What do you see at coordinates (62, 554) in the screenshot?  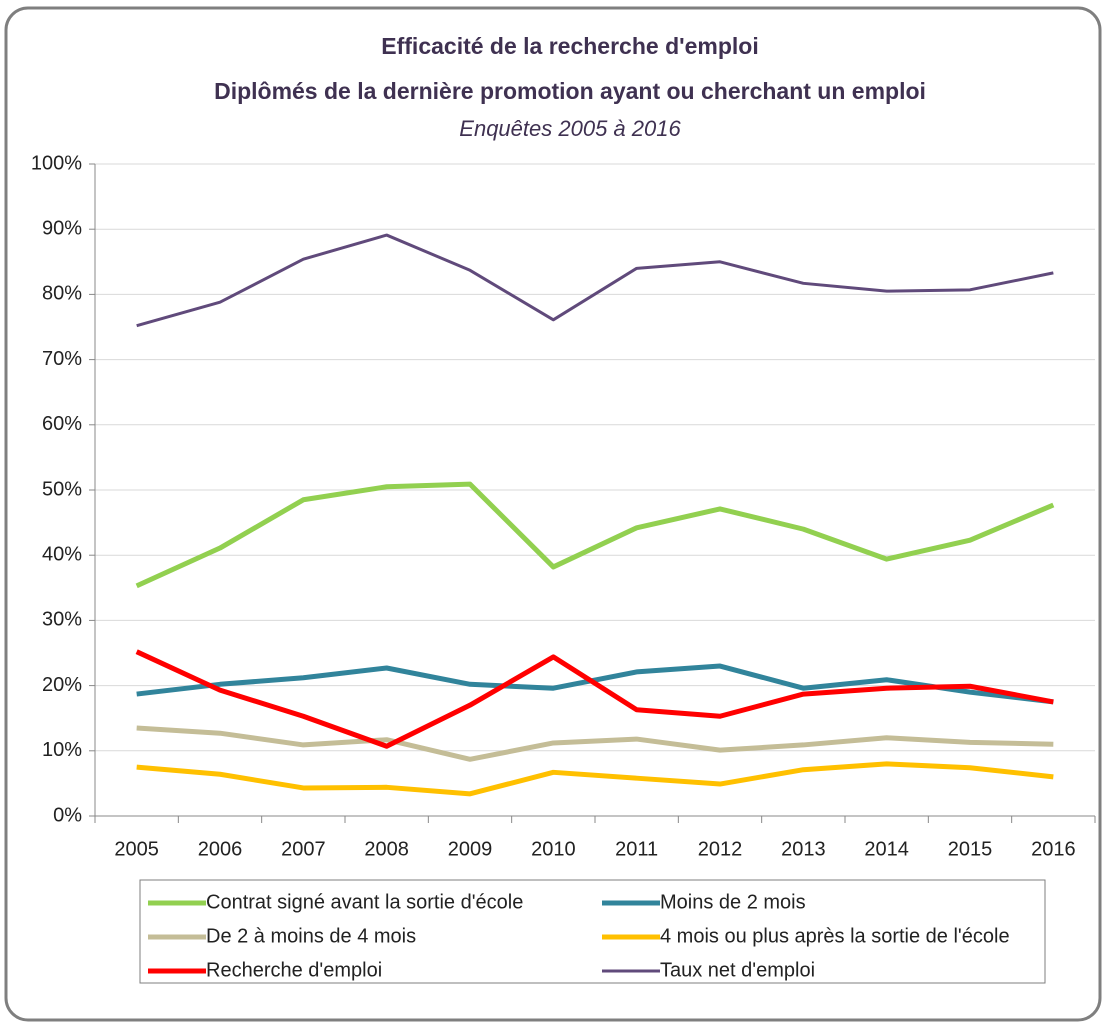 I see `y-tick-label: 40%` at bounding box center [62, 554].